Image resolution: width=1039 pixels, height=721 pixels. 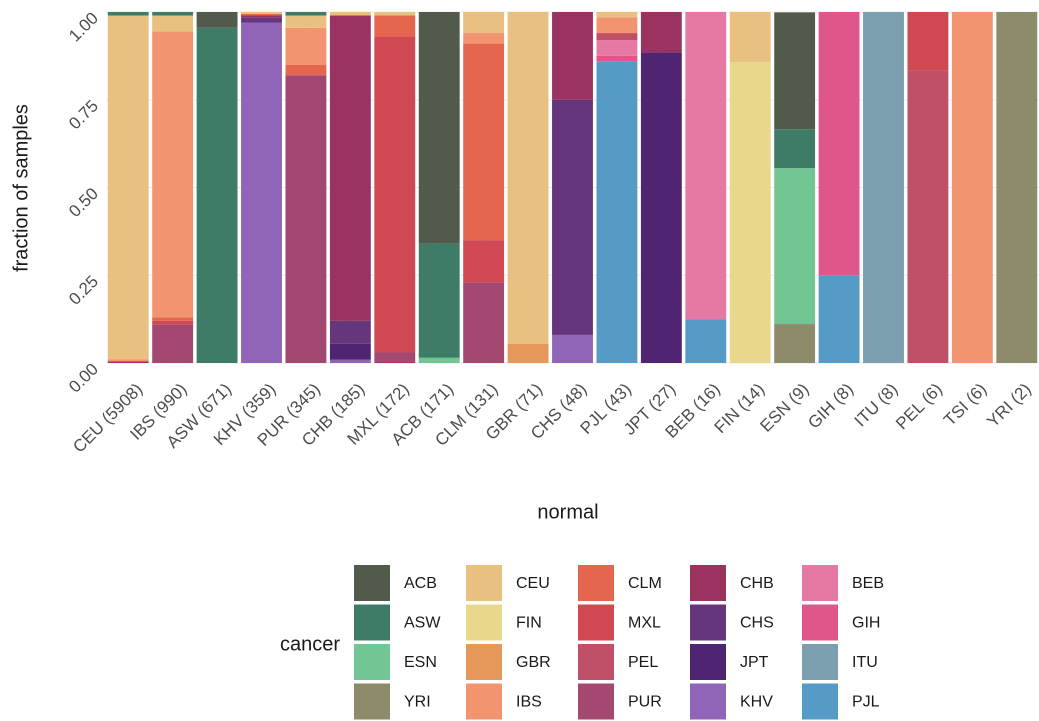 What do you see at coordinates (643, 662) in the screenshot?
I see `legend-label: PEL` at bounding box center [643, 662].